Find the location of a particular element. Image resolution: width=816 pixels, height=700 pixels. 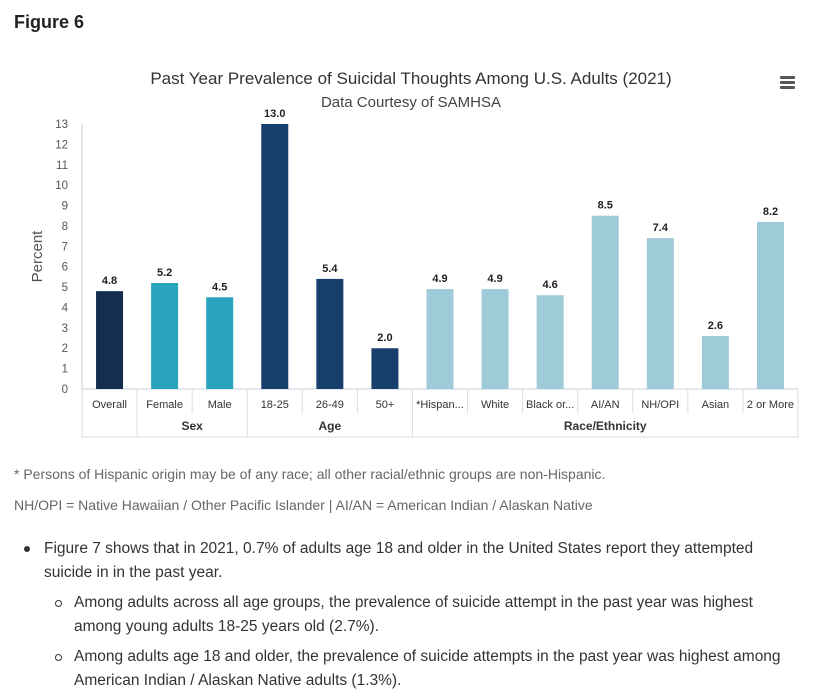

data-label: 13.0 is located at coordinates (274, 114).